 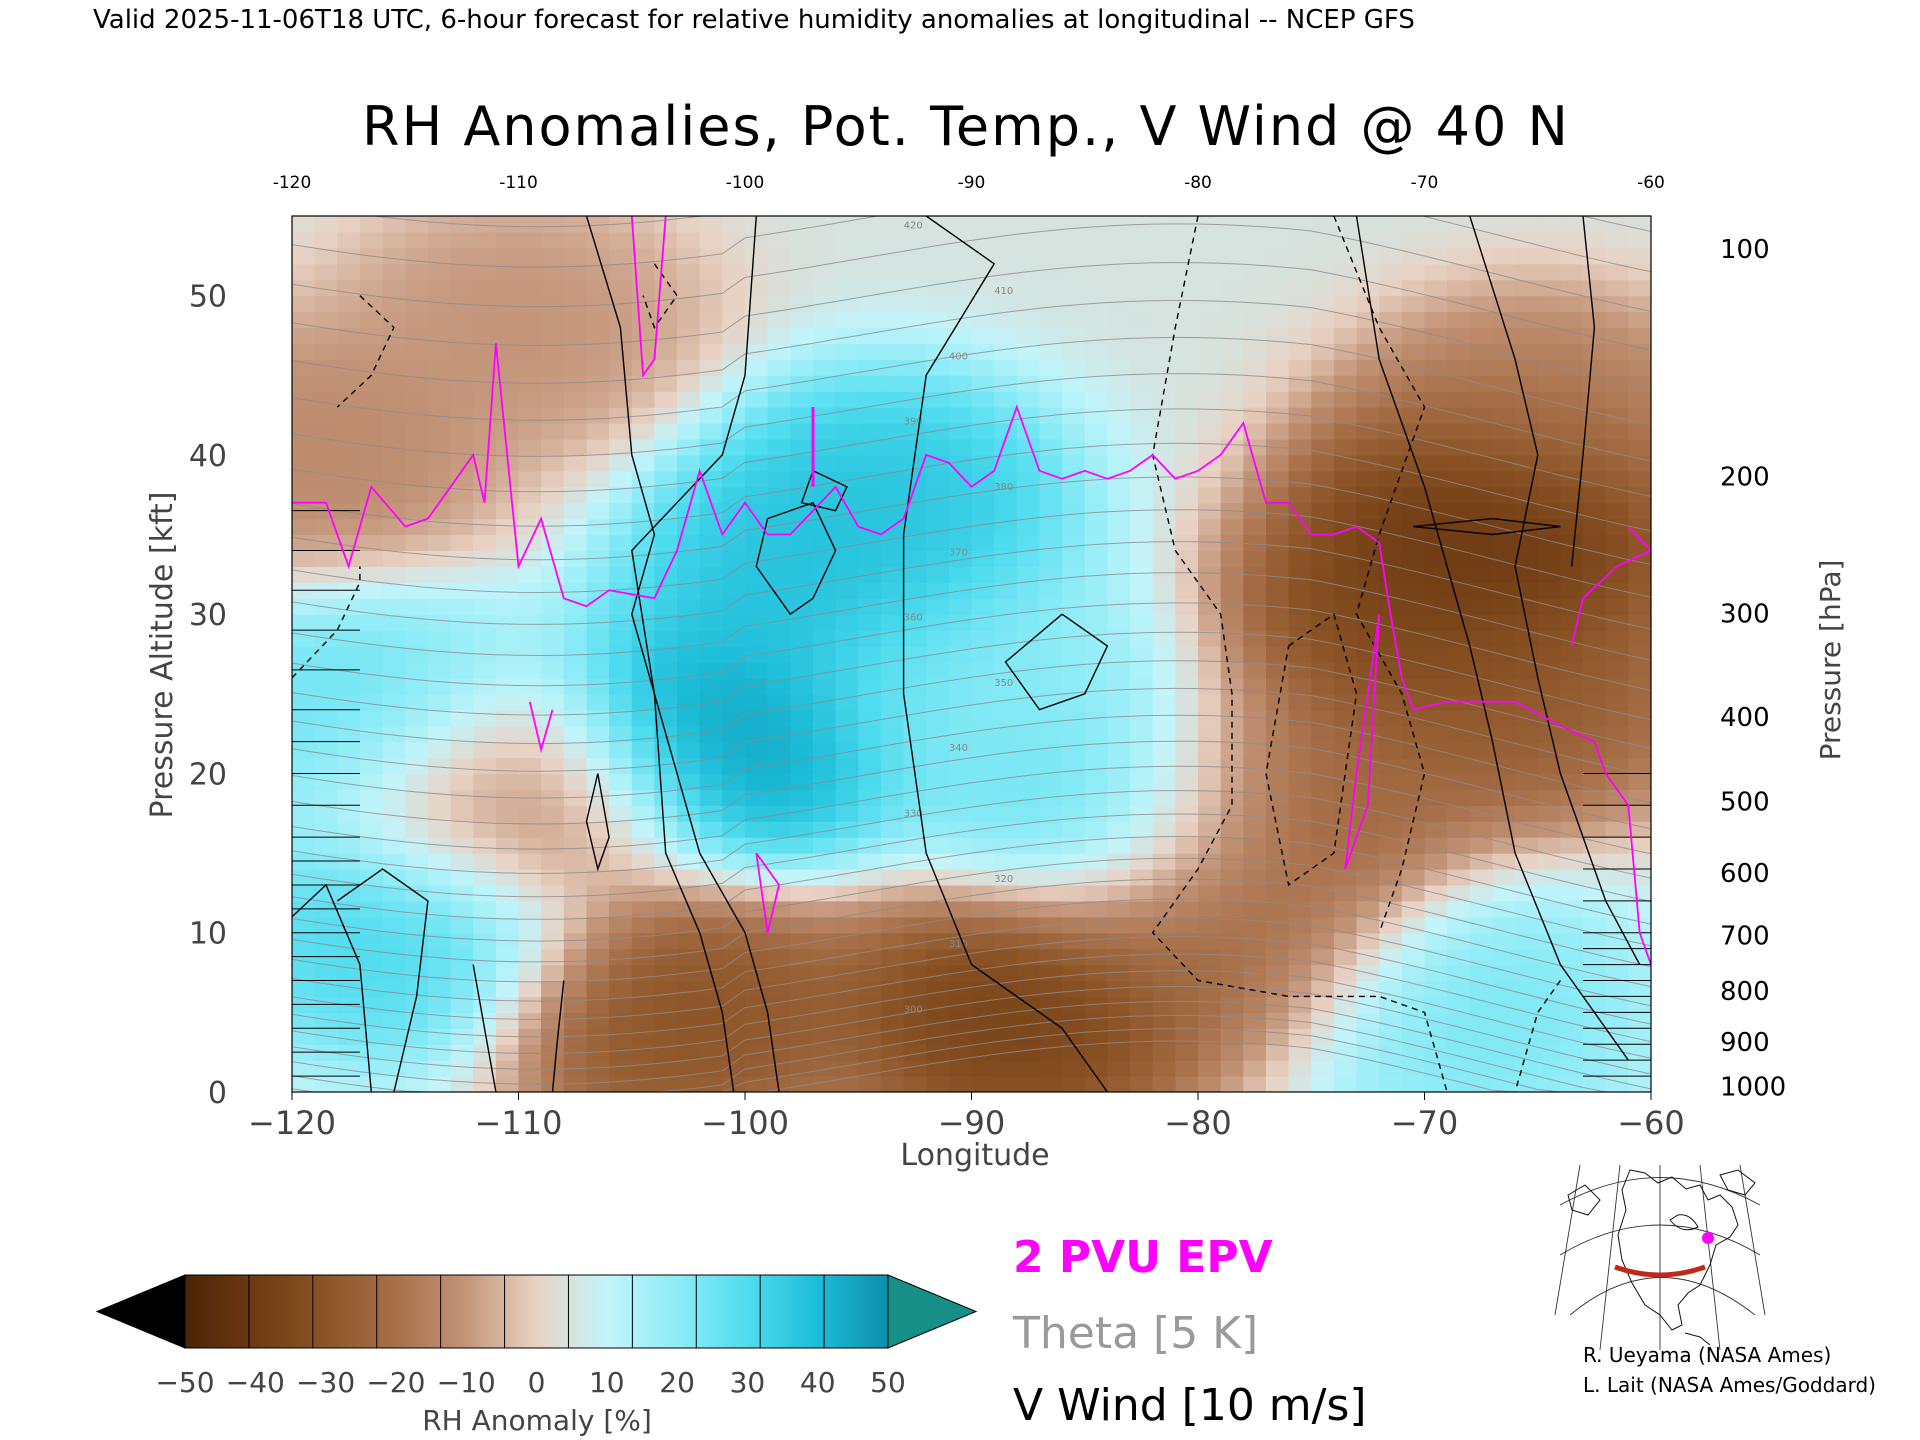 I want to click on v-wind-contour, so click(x=1311, y=750).